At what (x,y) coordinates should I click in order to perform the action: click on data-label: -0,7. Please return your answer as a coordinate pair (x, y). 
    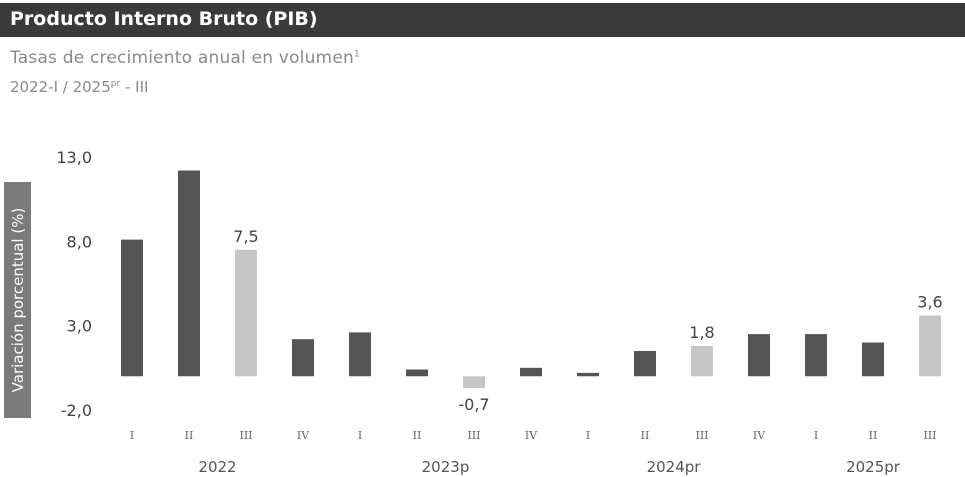
    Looking at the image, I should click on (473, 404).